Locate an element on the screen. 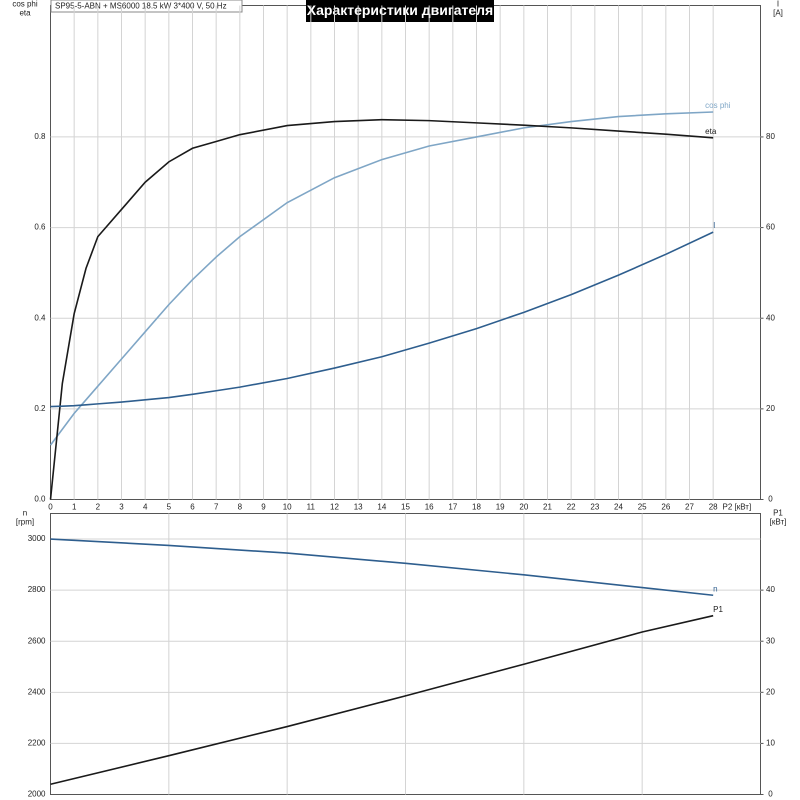 This screenshot has height=800, width=800. x-tick-label: 28 is located at coordinates (713, 507).